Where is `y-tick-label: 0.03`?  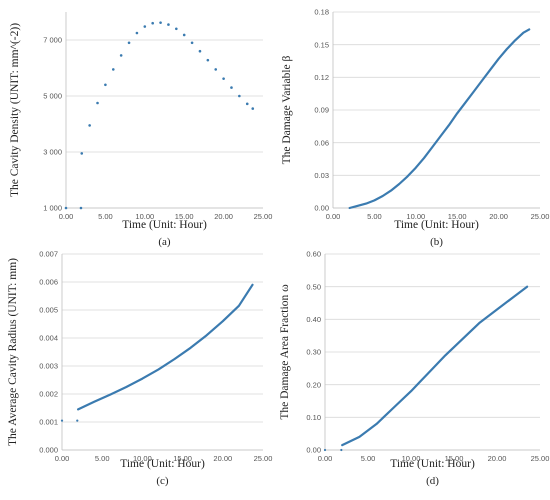
y-tick-label: 0.03 is located at coordinates (321, 175).